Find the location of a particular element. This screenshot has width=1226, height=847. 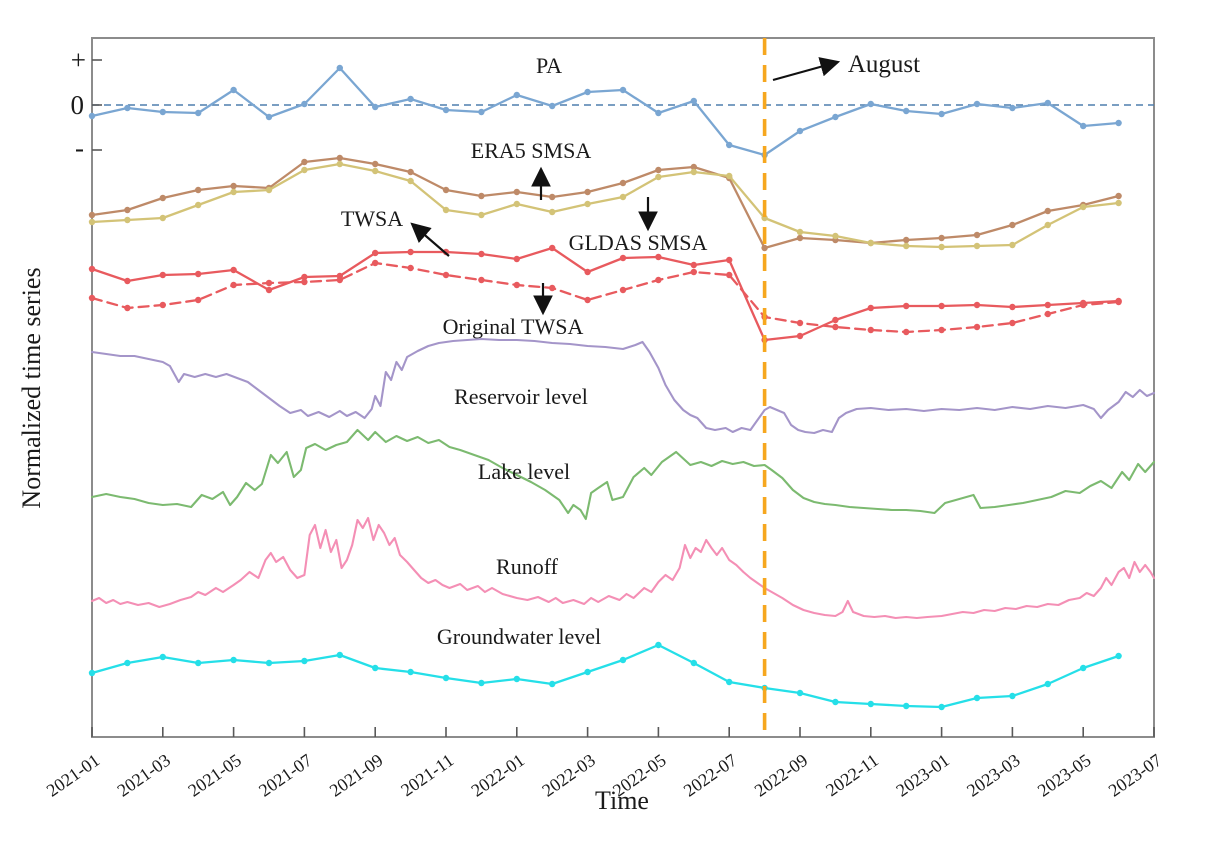

x-tick-label-2022-11: 2022-11 is located at coordinates (852, 775).